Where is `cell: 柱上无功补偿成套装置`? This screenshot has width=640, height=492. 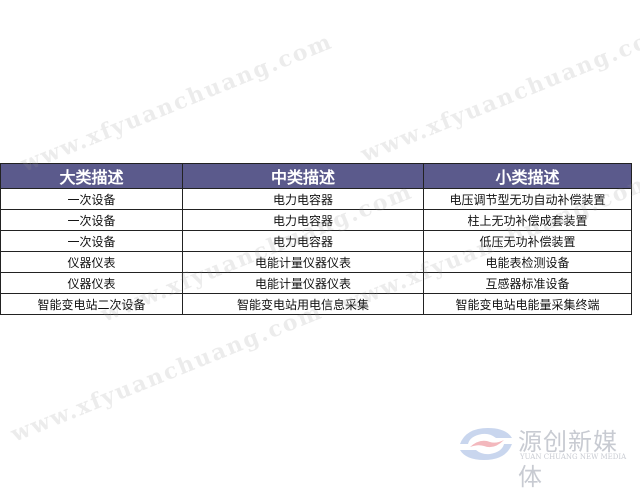
cell: 柱上无功补偿成套装置 is located at coordinates (527, 220).